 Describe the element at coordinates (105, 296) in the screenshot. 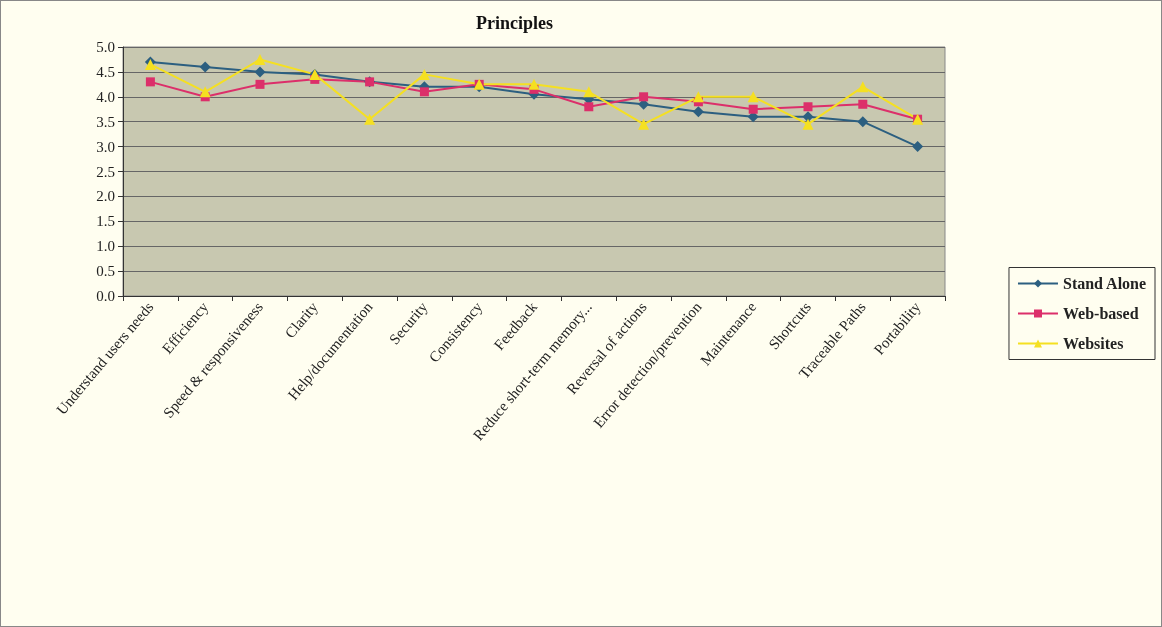

I see `y-tick-label: 0.0` at that location.